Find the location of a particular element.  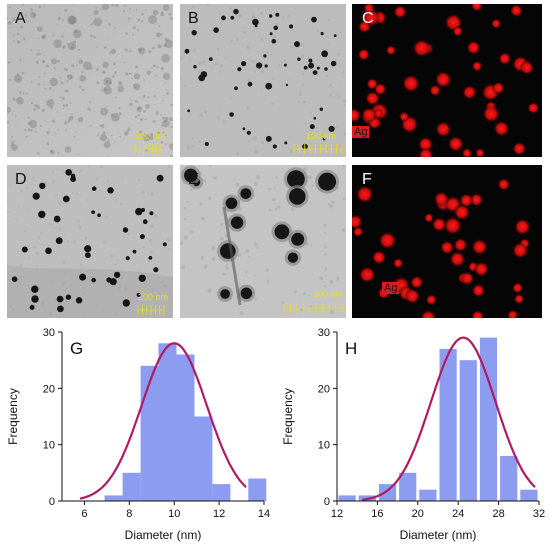

y-tick-label: 10 is located at coordinates (49, 446).